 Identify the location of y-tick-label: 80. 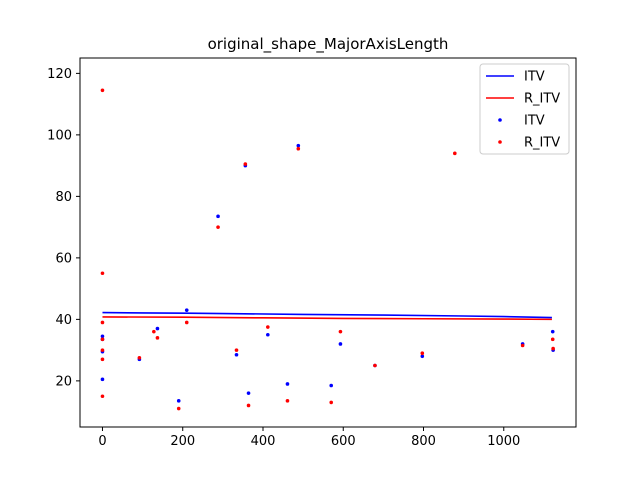
(63, 197).